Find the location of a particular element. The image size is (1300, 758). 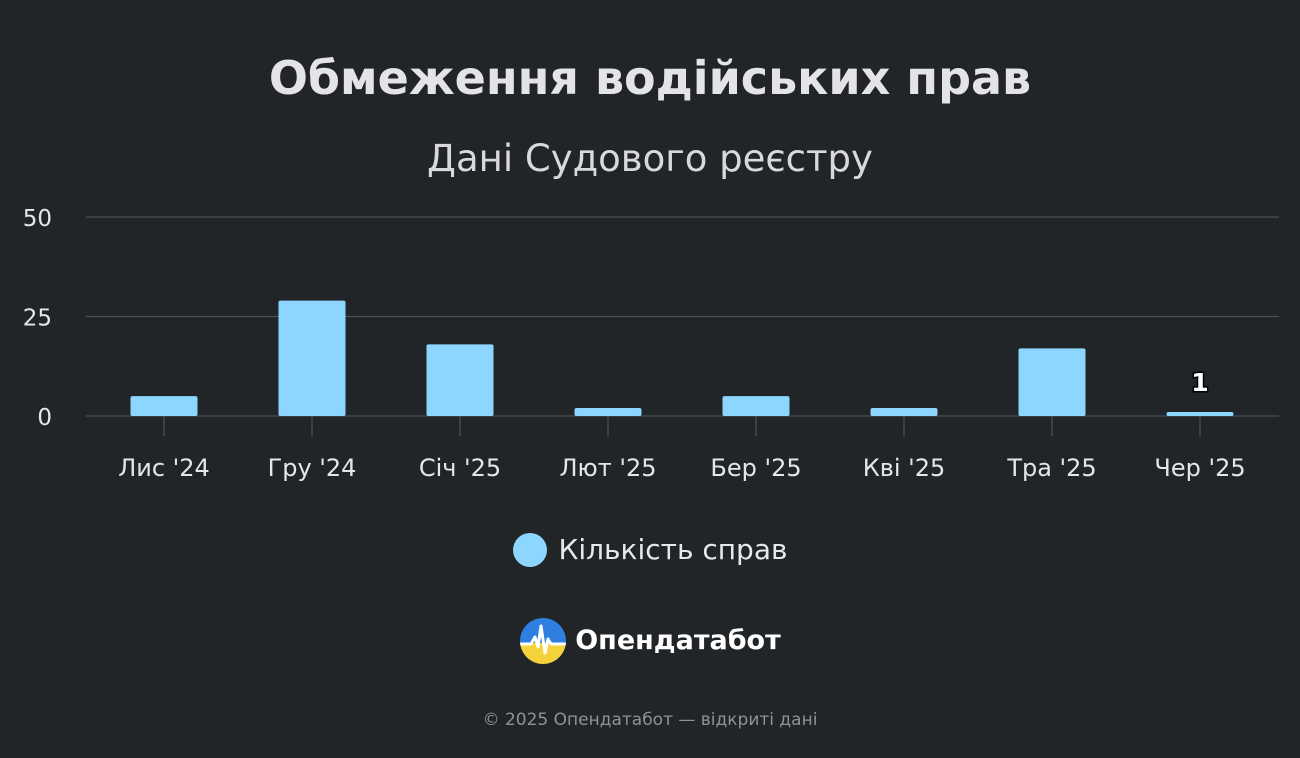

legend-marker-icon is located at coordinates (529, 550).